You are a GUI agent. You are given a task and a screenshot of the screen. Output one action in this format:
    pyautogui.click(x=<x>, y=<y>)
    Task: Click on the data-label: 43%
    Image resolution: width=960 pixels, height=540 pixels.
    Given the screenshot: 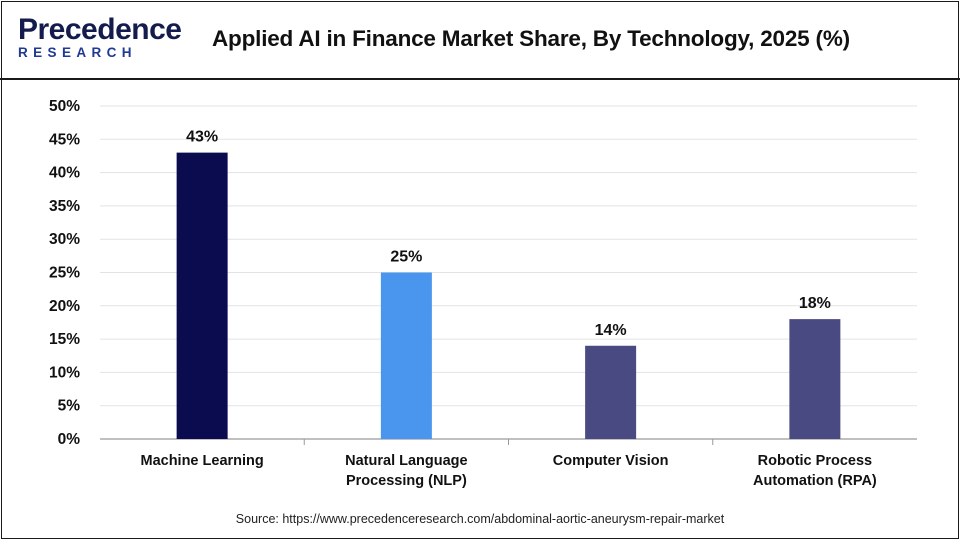 What is the action you would take?
    pyautogui.click(x=202, y=137)
    